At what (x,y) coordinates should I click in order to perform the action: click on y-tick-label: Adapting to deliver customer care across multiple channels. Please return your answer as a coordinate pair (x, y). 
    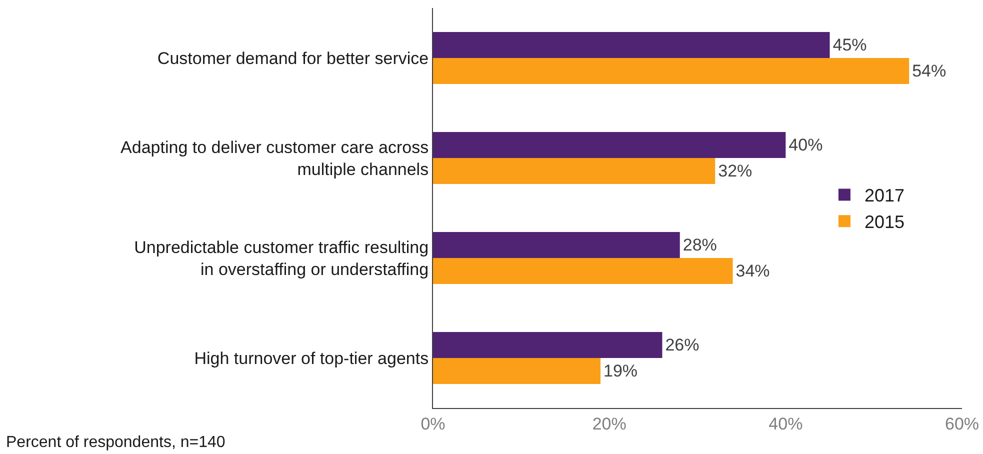
    Looking at the image, I should click on (274, 158).